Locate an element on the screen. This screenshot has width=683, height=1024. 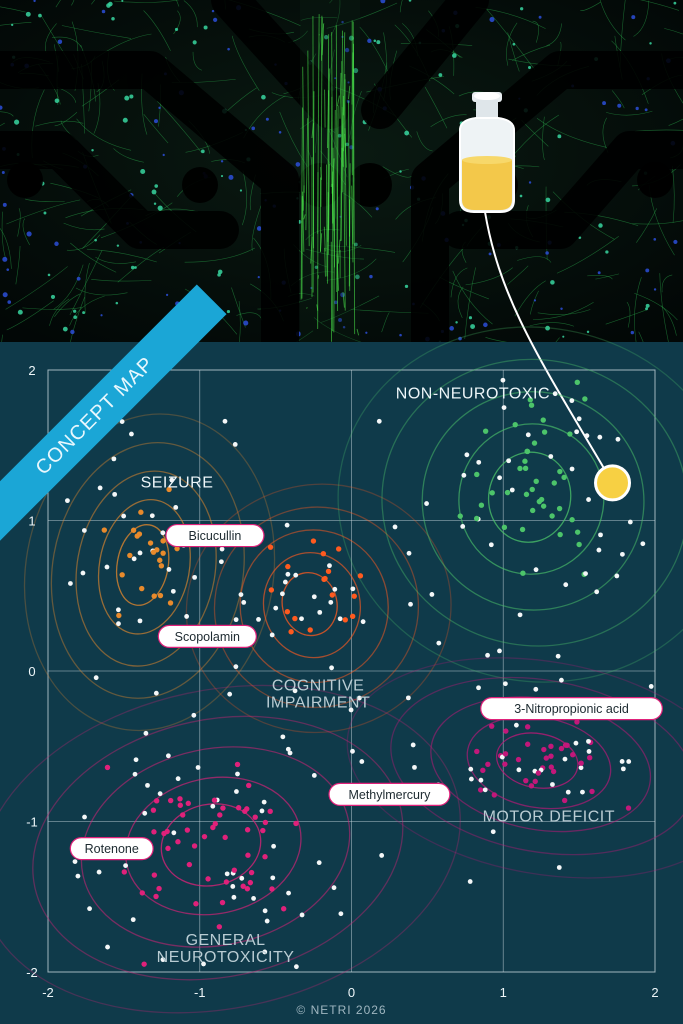
x-tick-label: -2 is located at coordinates (48, 992).